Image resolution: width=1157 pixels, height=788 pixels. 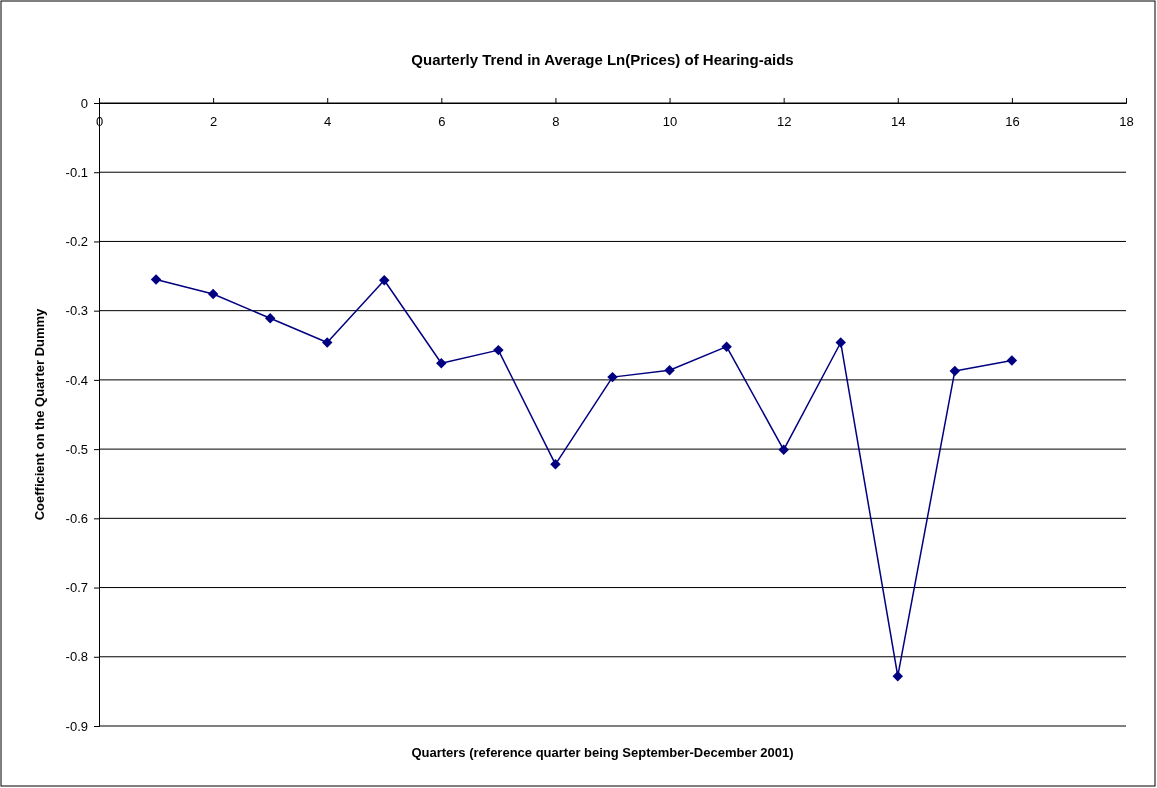 I want to click on y-tick-label: 0, so click(x=84, y=103).